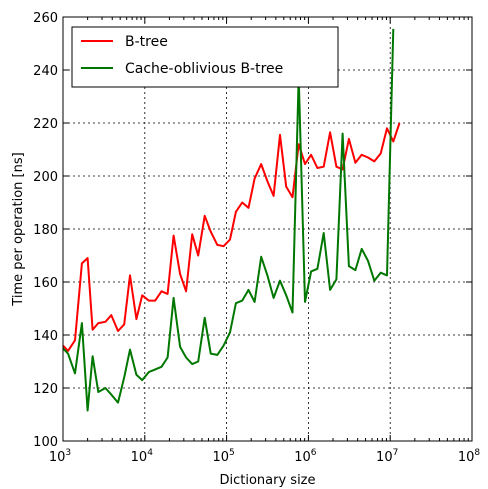  What do you see at coordinates (142, 456) in the screenshot?
I see `x-tick-label: 10⁴` at bounding box center [142, 456].